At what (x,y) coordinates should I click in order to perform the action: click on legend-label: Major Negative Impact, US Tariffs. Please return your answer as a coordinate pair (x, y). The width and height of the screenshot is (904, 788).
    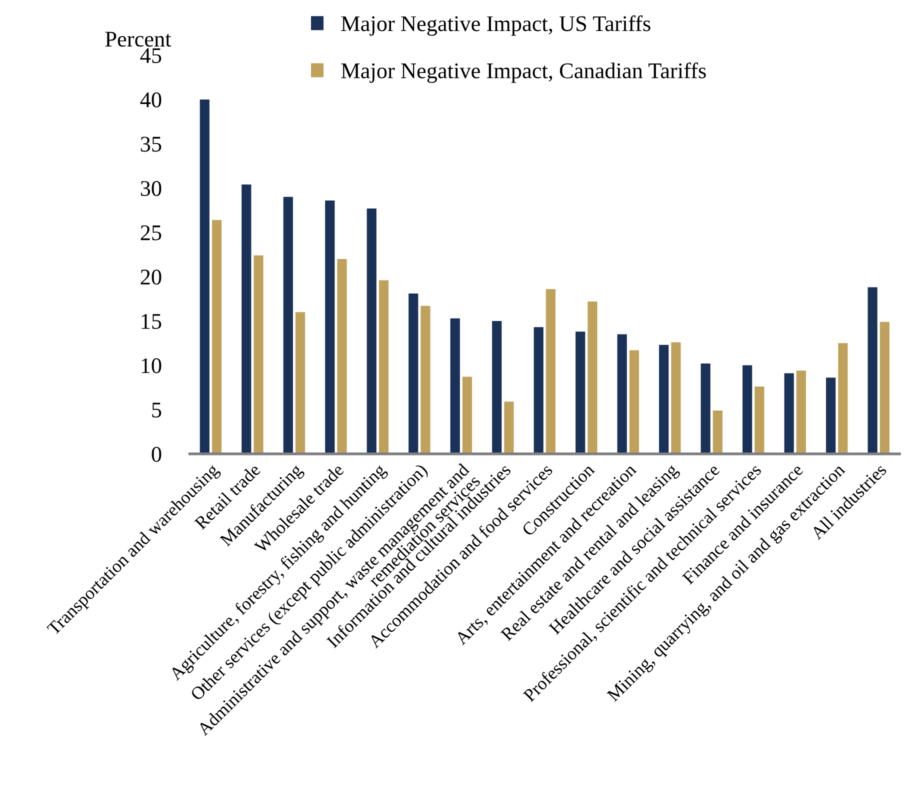
    Looking at the image, I should click on (495, 25).